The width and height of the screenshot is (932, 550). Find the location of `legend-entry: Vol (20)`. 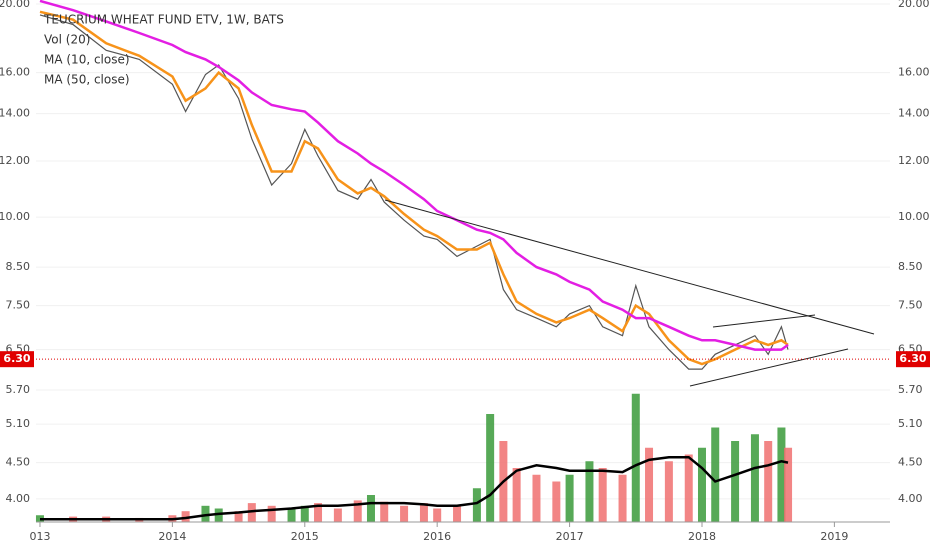

legend-entry: Vol (20) is located at coordinates (67, 40).